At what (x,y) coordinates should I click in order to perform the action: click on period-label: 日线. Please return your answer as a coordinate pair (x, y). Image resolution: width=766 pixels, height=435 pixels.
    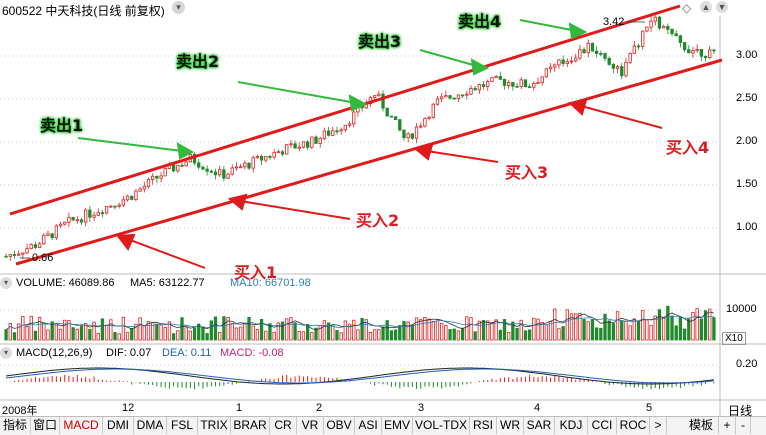
    Looking at the image, I should click on (740, 411).